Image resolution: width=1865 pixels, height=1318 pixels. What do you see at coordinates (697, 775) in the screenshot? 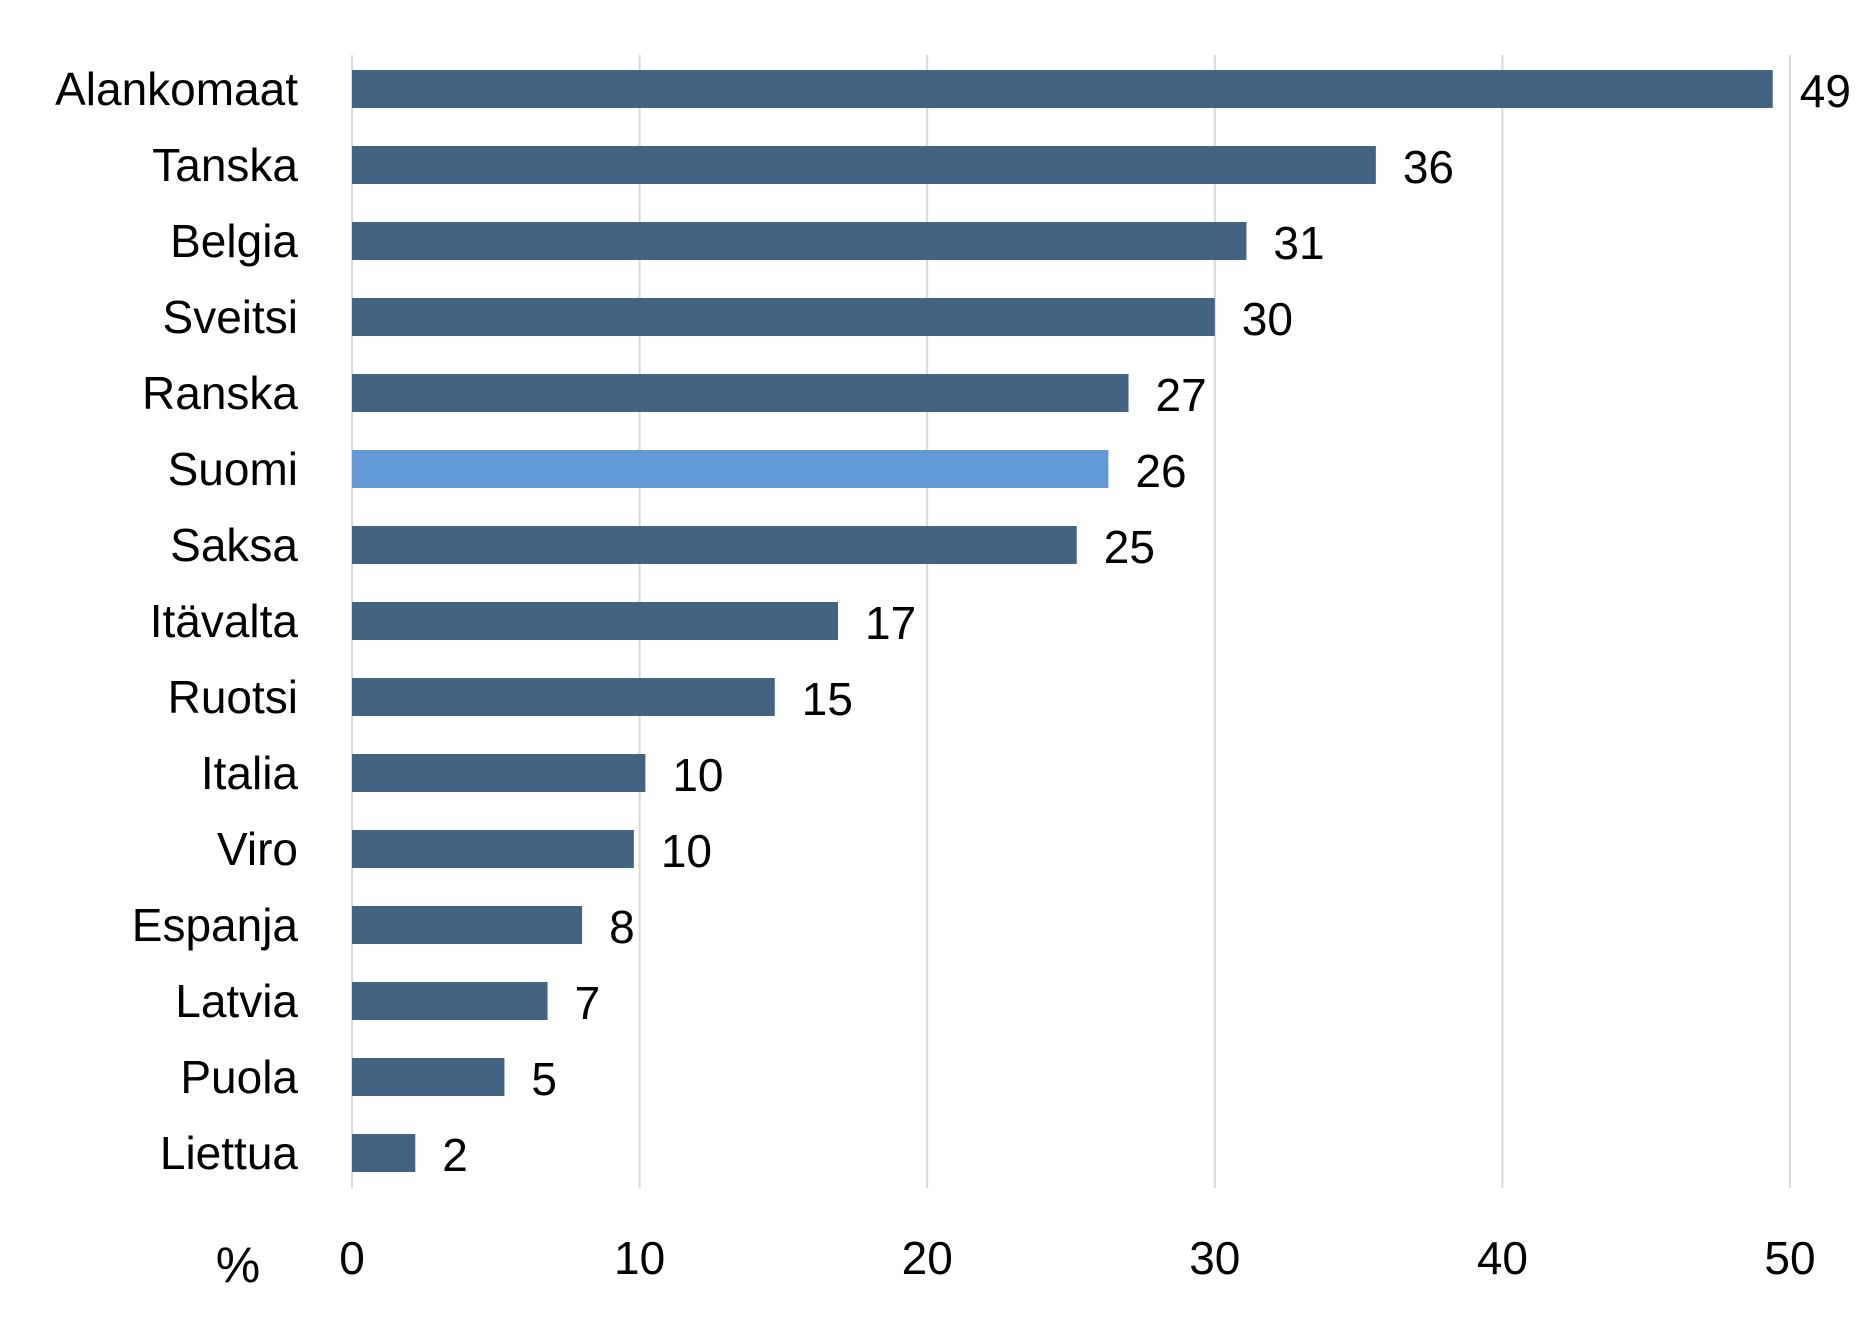
I see `value-label-italia: 10` at bounding box center [697, 775].